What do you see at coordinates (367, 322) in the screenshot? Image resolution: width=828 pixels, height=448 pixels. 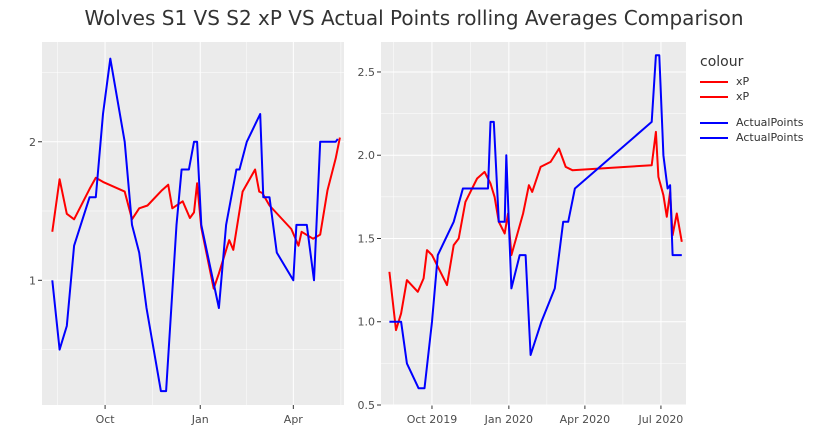 I see `y-tick-label: 1.0` at bounding box center [367, 322].